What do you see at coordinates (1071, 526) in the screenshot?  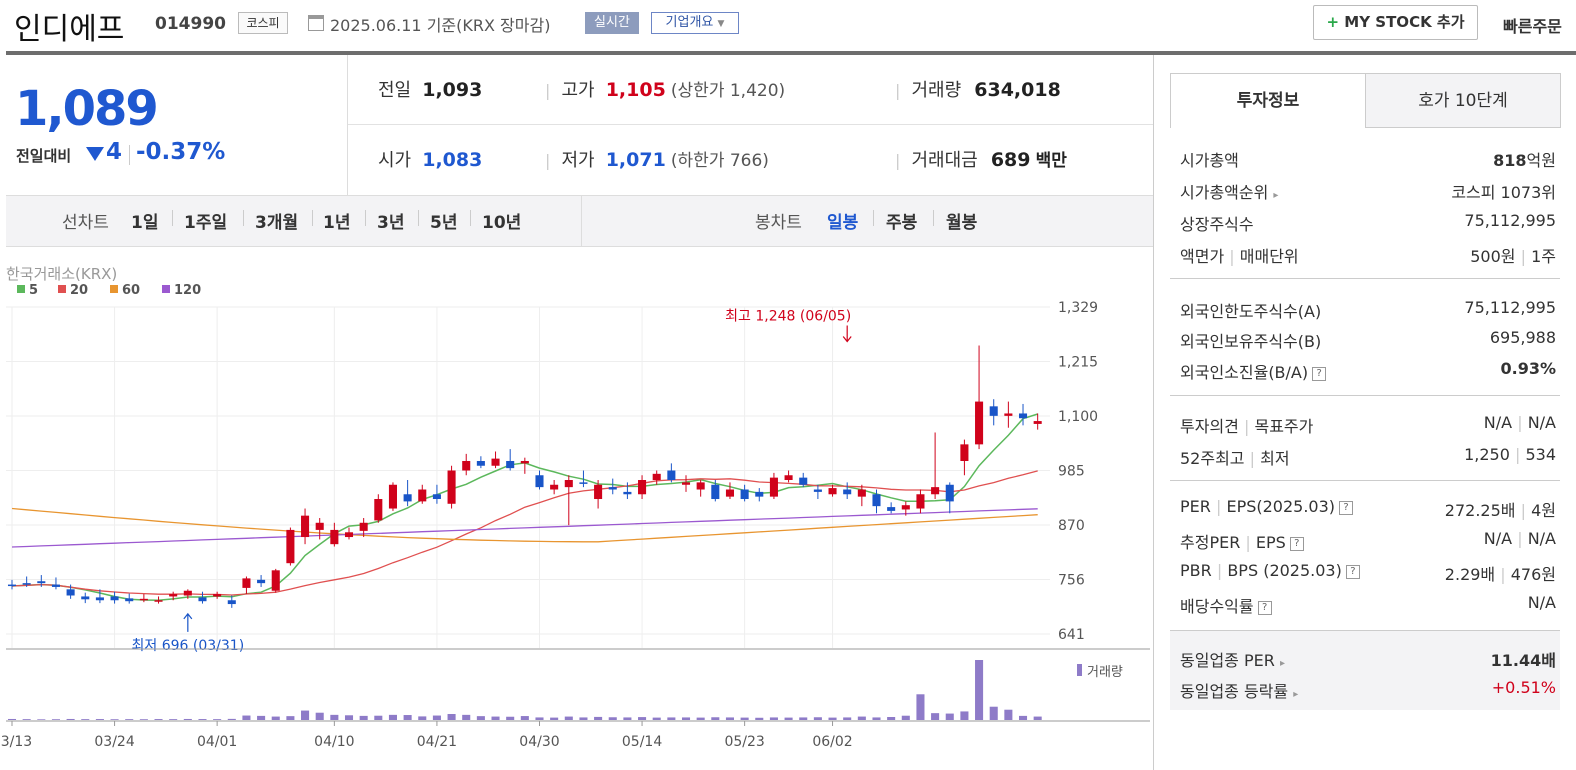 I see `y-tick-label: 870` at bounding box center [1071, 526].